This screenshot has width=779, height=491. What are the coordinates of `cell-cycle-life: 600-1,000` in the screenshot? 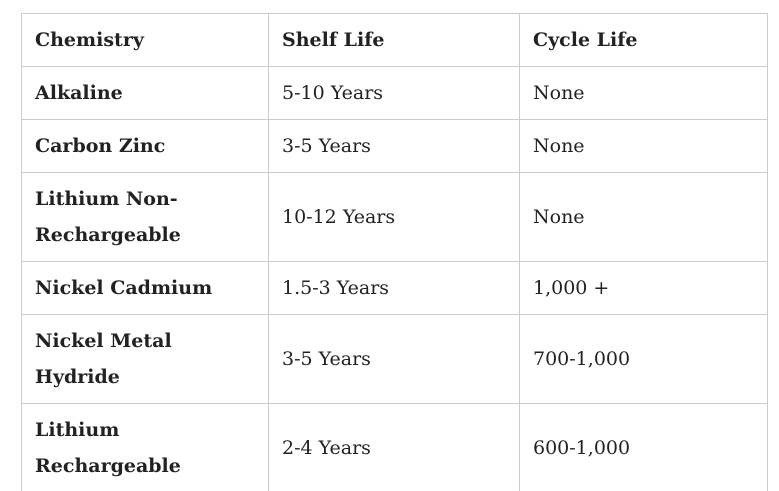 It's located at (643, 447).